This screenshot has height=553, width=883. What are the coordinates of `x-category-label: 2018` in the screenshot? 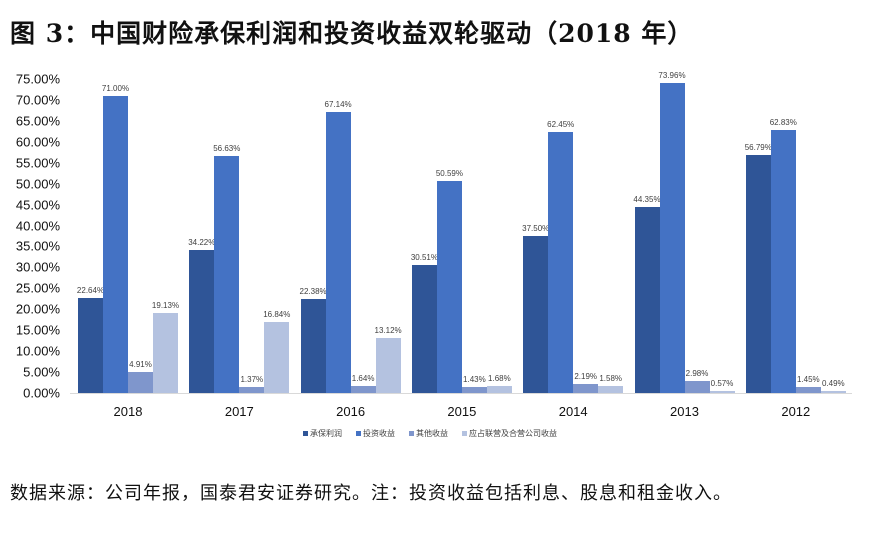 It's located at (128, 411).